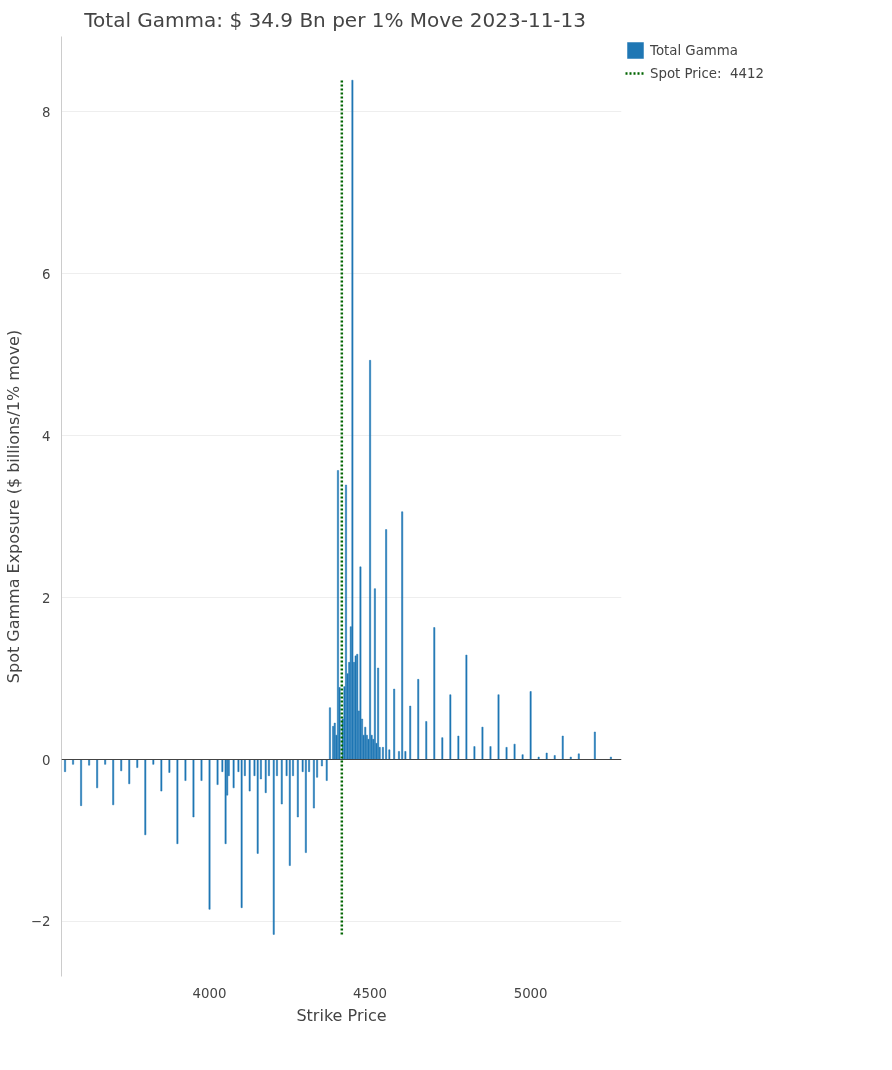 This screenshot has width=892, height=1070. I want to click on legend-label: Total Gamma, so click(694, 50).